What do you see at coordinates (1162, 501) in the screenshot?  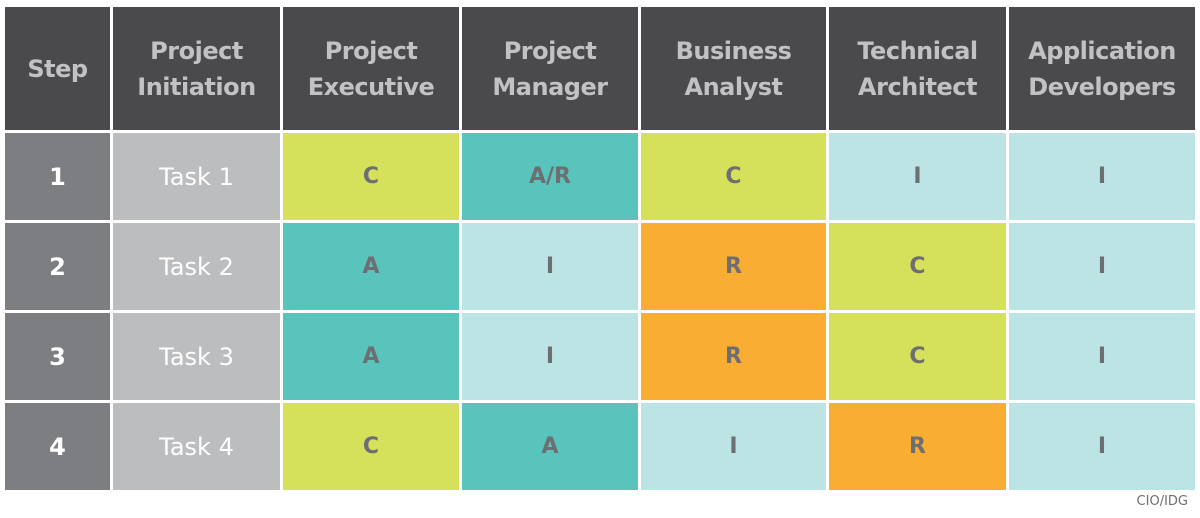 I see `image-credit: CIO/IDG` at bounding box center [1162, 501].